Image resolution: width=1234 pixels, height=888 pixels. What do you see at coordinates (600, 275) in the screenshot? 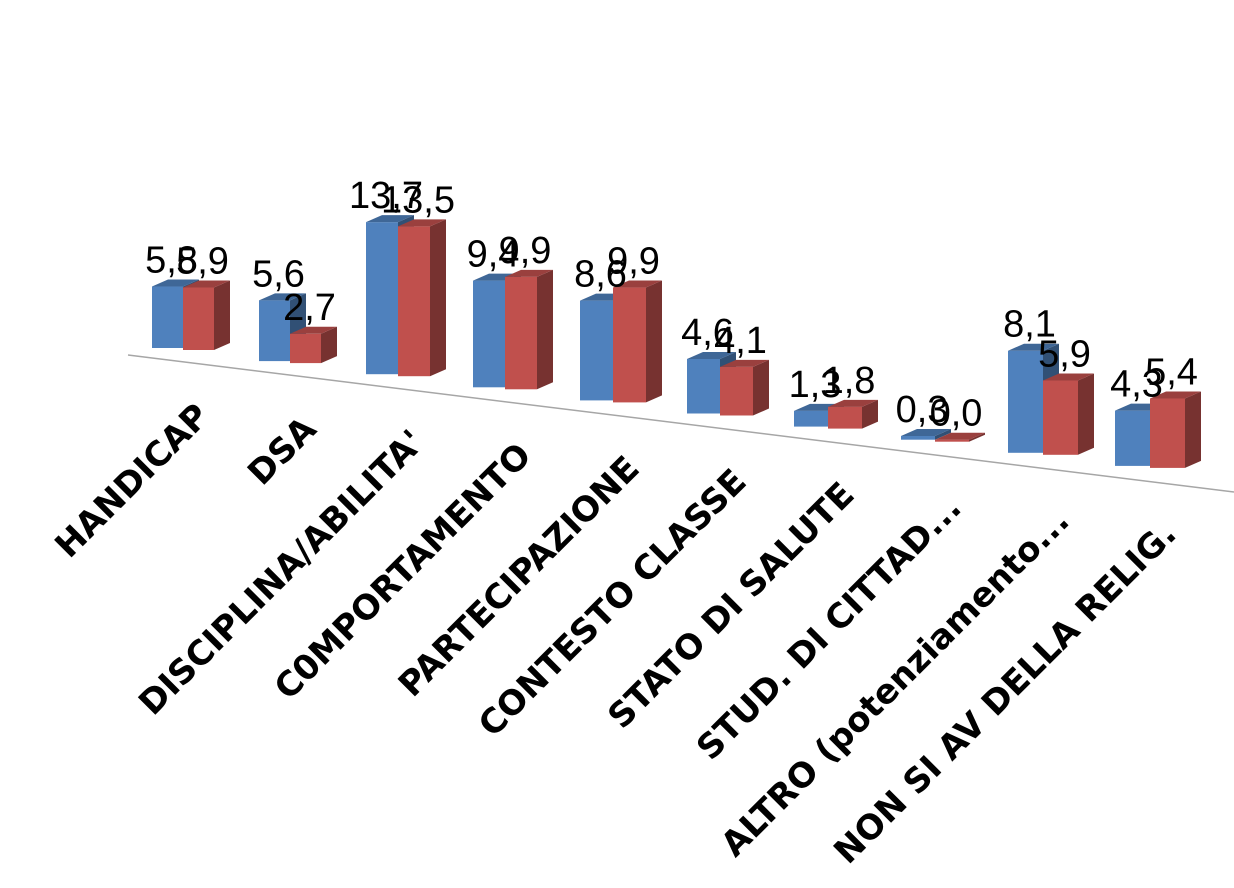
I see `value-label-1-5: 8,6` at bounding box center [600, 275].